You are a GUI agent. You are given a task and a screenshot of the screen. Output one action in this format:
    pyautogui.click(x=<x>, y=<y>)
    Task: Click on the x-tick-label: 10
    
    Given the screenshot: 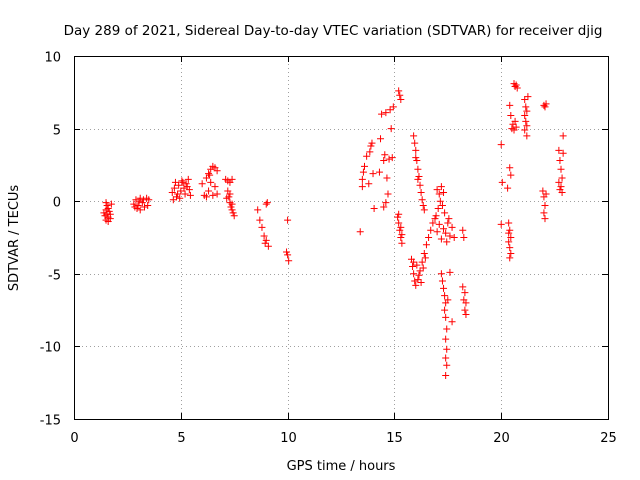 What is the action you would take?
    pyautogui.click(x=288, y=438)
    